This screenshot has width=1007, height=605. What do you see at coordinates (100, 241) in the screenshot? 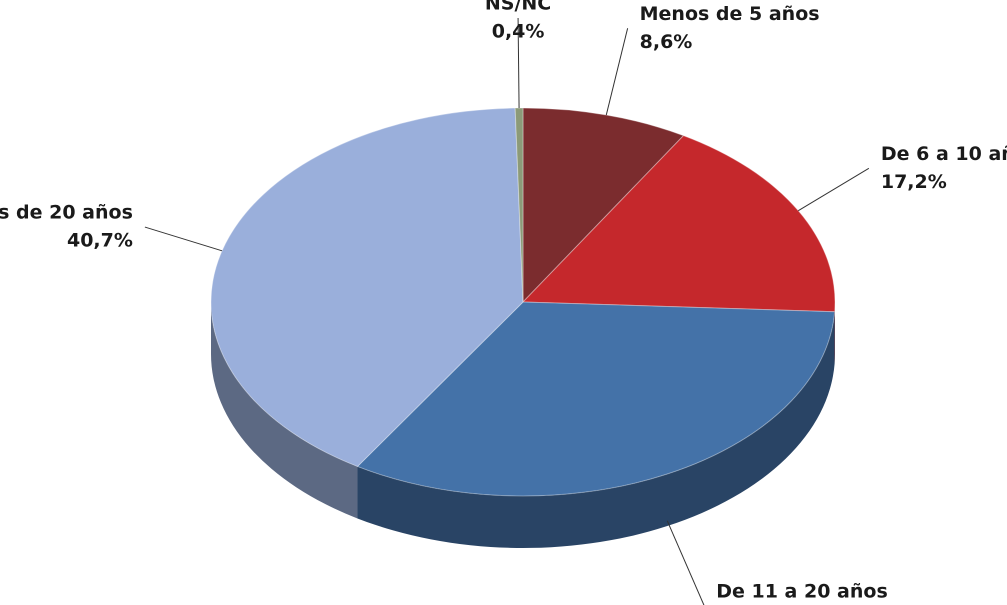
I see `value-label: 40,7%` at bounding box center [100, 241].